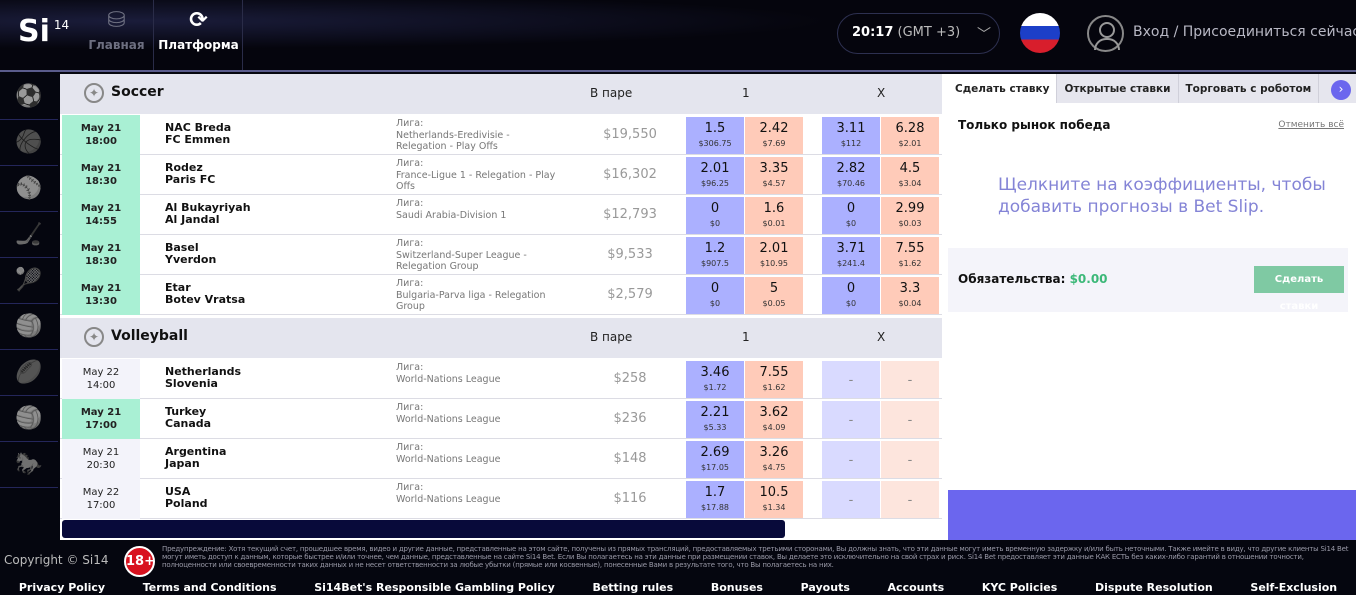  What do you see at coordinates (434, 587) in the screenshot?
I see `footer-link: Si14Bet's Responsible Gambling Policy` at bounding box center [434, 587].